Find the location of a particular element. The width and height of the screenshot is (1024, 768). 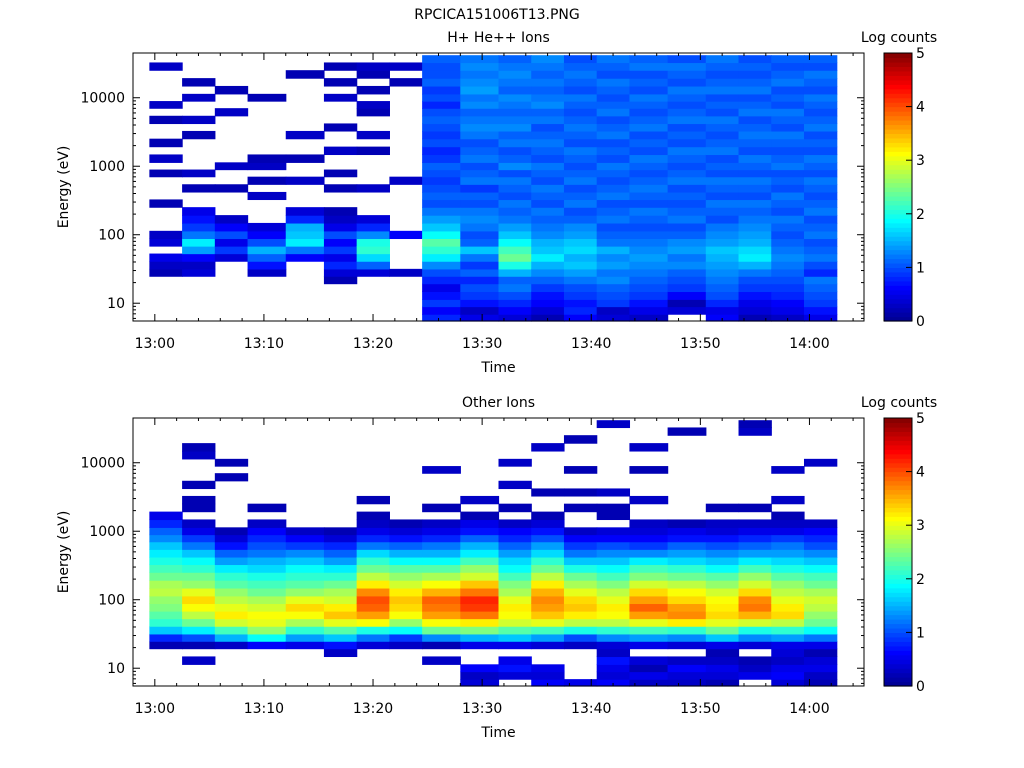

x-tick-label: 13:20 is located at coordinates (373, 709).